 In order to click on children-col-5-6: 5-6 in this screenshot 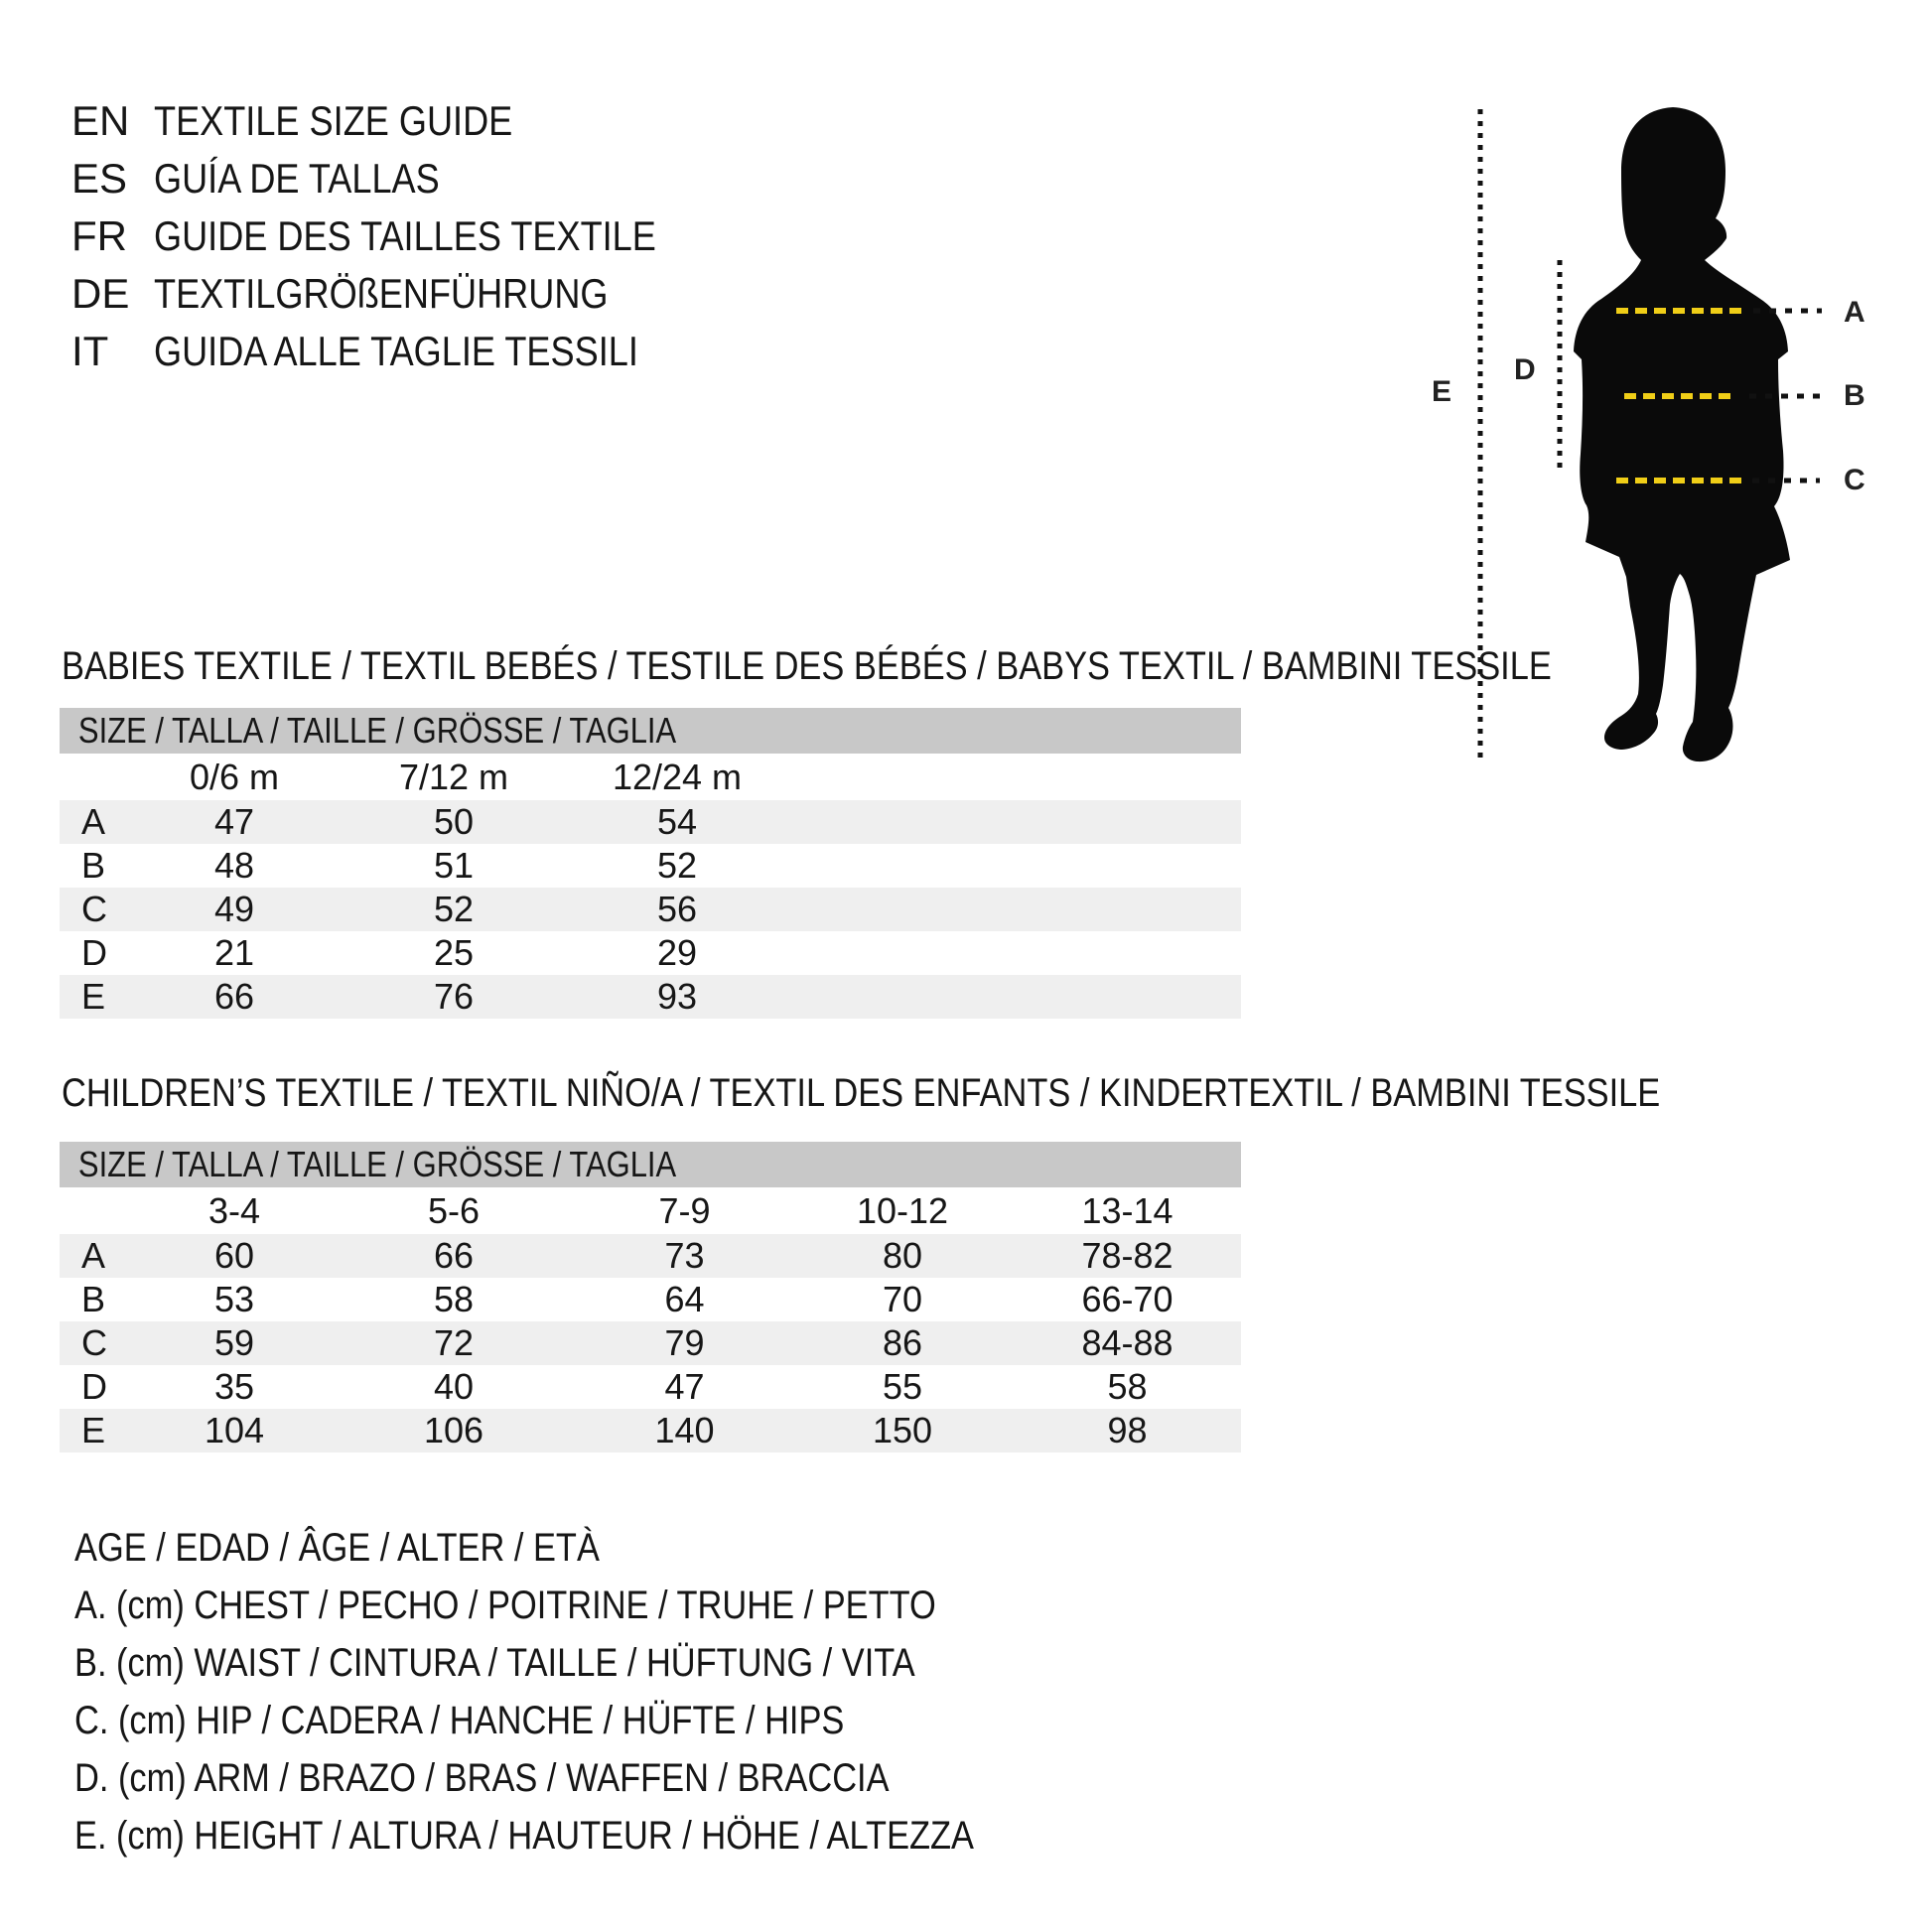, I will do `click(454, 1210)`.